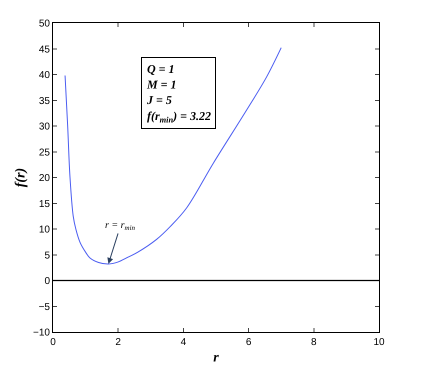 The image size is (422, 381). I want to click on y-tick-label: 20, so click(44, 178).